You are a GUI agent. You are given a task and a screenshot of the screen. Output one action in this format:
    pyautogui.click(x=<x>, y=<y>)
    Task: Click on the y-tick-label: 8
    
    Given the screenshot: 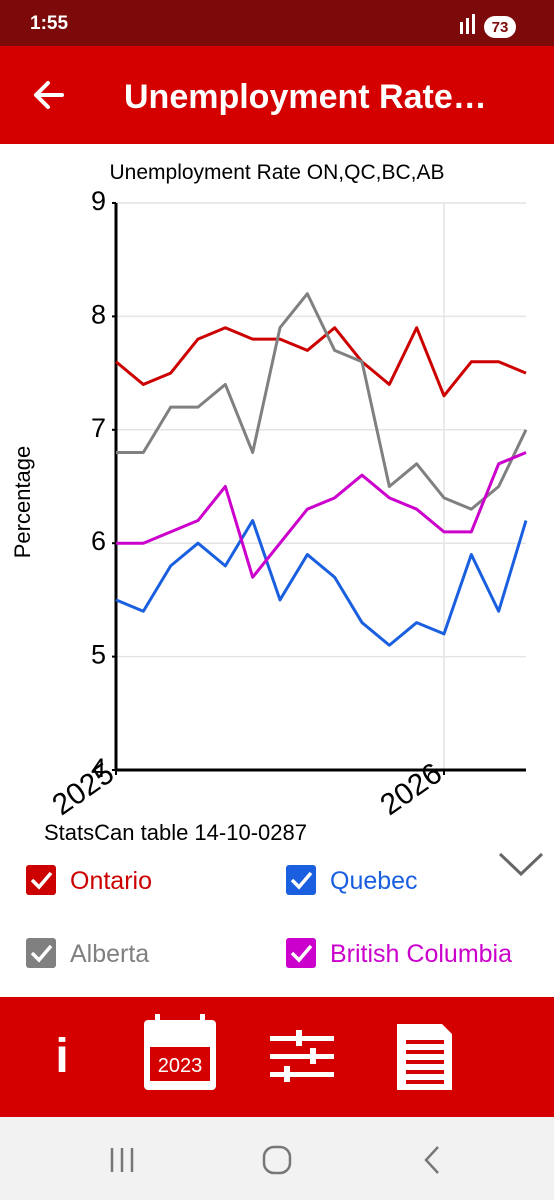 What is the action you would take?
    pyautogui.click(x=98, y=314)
    